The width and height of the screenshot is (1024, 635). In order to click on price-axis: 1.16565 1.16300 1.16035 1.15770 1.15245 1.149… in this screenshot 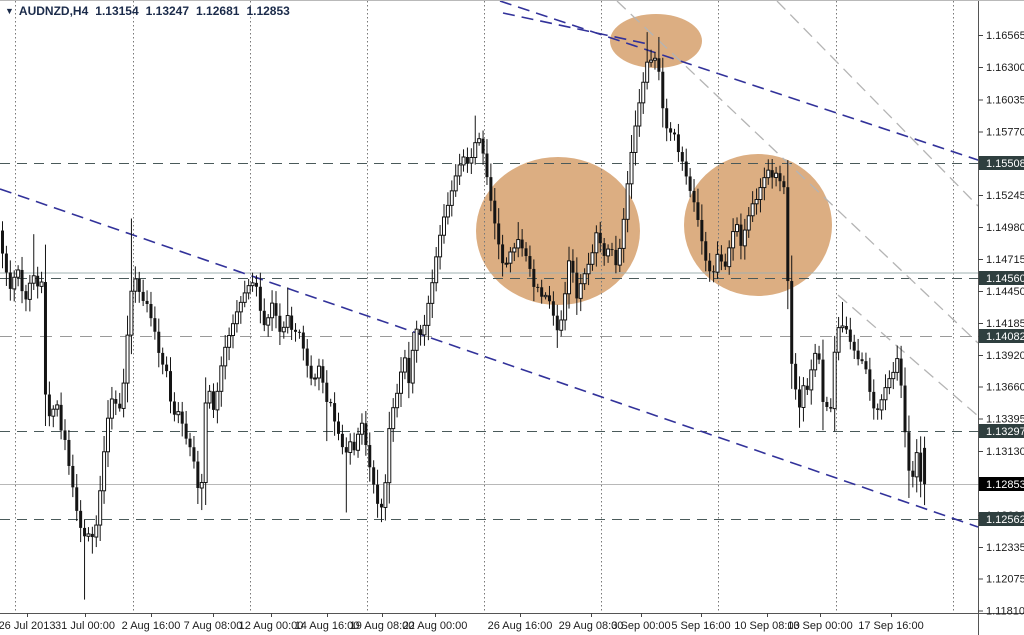, I will do `click(1001, 323)`.